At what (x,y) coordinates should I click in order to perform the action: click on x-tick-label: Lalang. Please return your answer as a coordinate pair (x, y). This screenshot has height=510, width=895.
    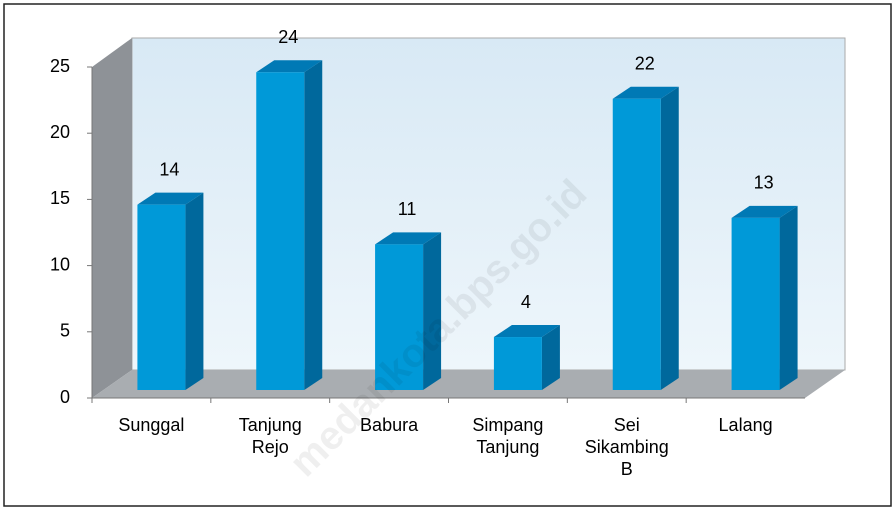
    Looking at the image, I should click on (745, 425).